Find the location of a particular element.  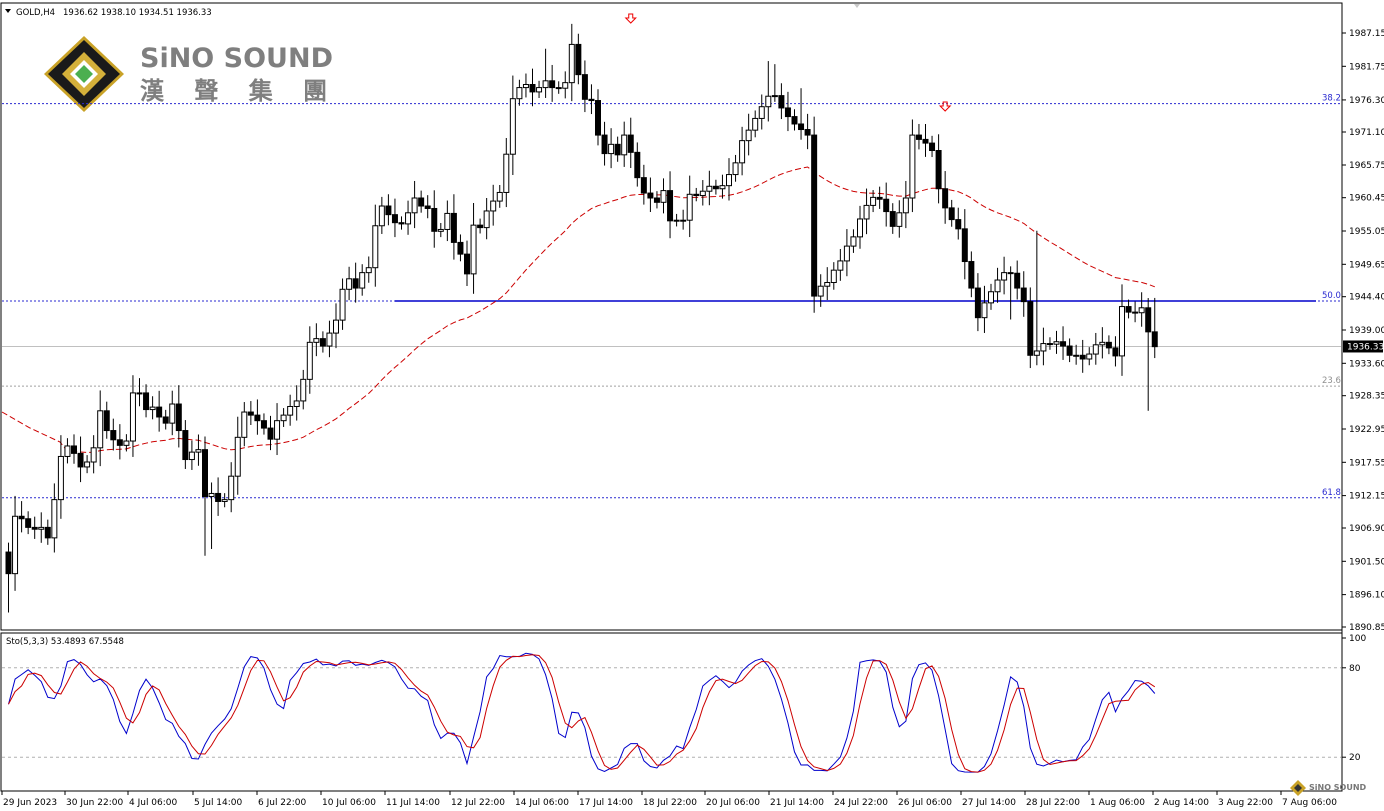

time-tick-label: 28 Jul 22:00 is located at coordinates (1053, 803).